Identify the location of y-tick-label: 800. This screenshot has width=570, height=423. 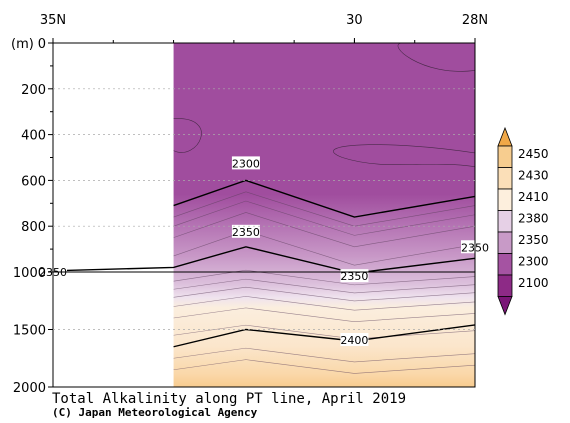
(33, 227).